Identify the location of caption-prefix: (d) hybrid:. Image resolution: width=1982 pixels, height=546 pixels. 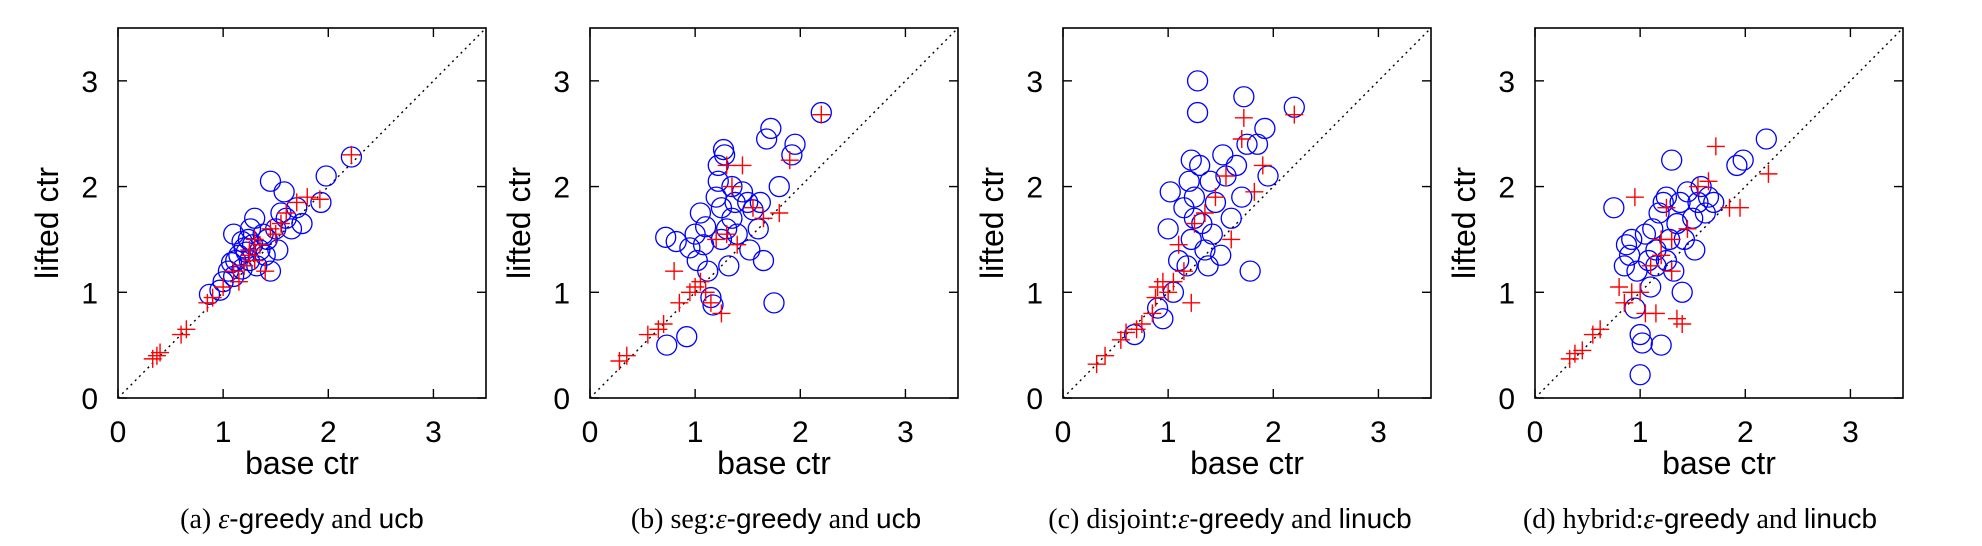
(1583, 519).